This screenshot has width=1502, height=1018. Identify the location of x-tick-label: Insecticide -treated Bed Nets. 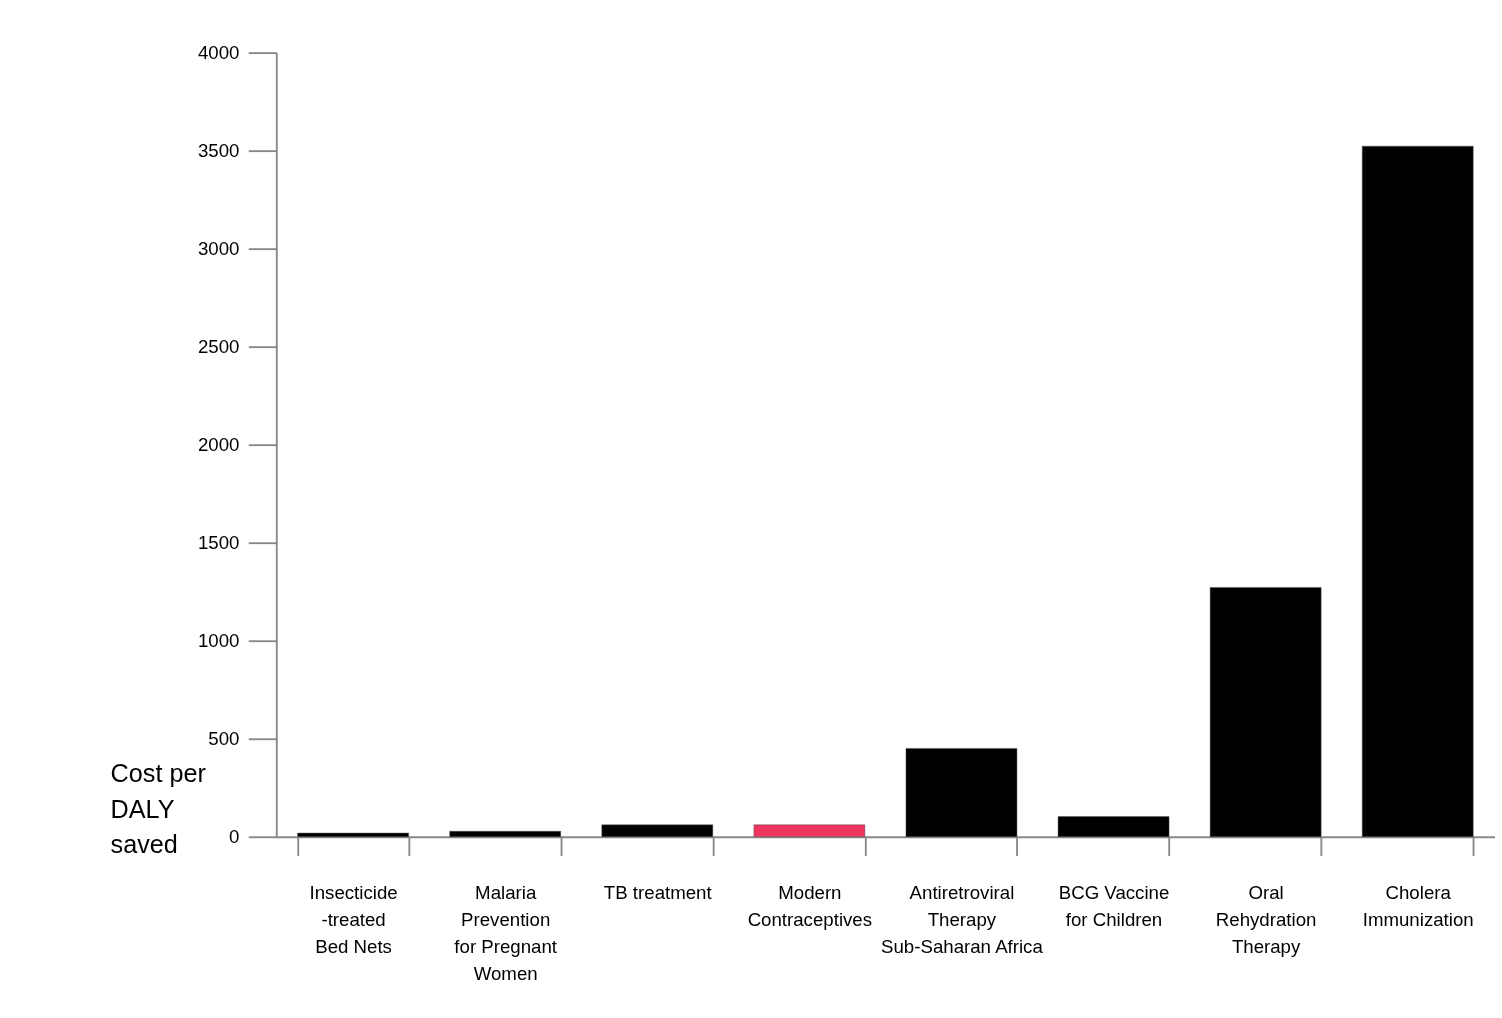
(353, 919).